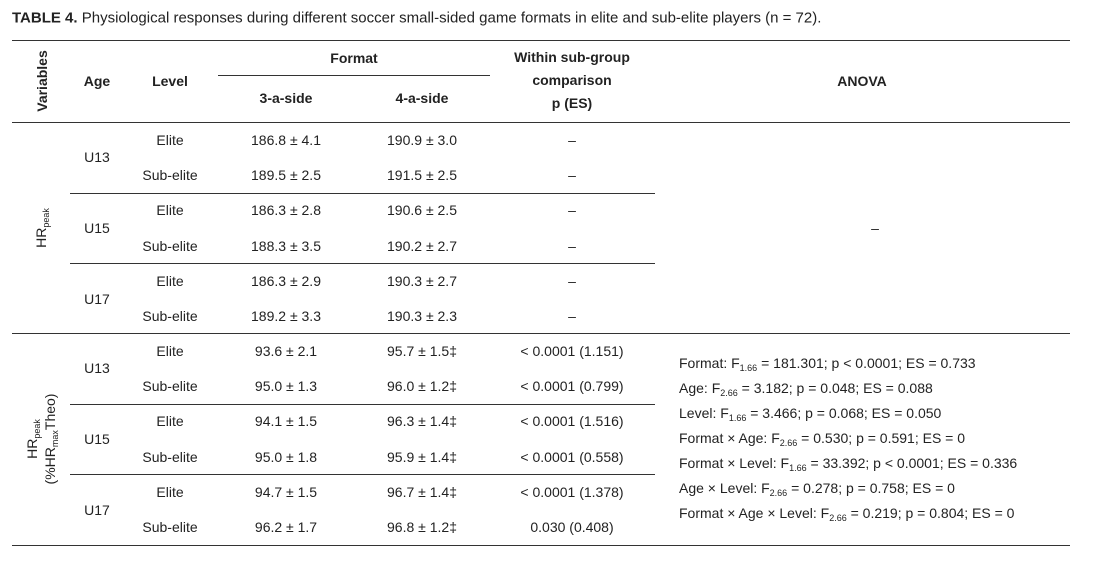 The height and width of the screenshot is (561, 1093). What do you see at coordinates (286, 280) in the screenshot?
I see `format-3-value: 186.3 ± 2.9` at bounding box center [286, 280].